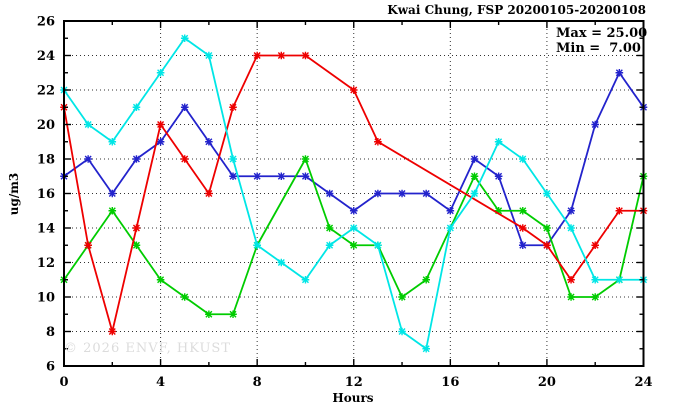 The width and height of the screenshot is (674, 409). I want to click on svg-text: 22, so click(46, 91).